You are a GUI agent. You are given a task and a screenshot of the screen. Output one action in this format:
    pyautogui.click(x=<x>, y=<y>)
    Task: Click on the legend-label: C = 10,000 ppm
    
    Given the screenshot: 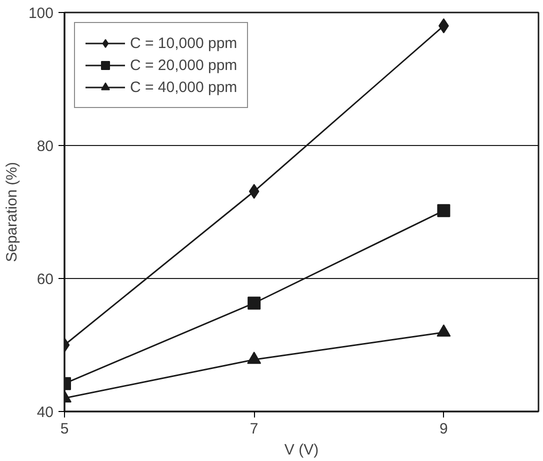 What is the action you would take?
    pyautogui.click(x=184, y=43)
    